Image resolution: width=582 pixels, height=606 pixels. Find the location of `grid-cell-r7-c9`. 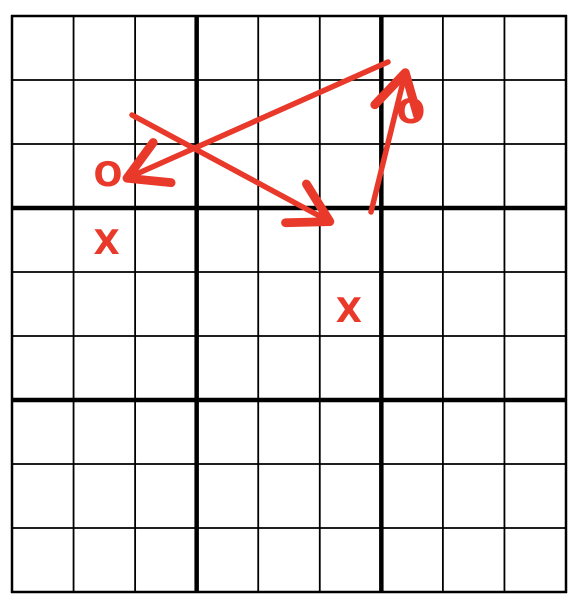

grid-cell-r7-c9 is located at coordinates (535, 432).